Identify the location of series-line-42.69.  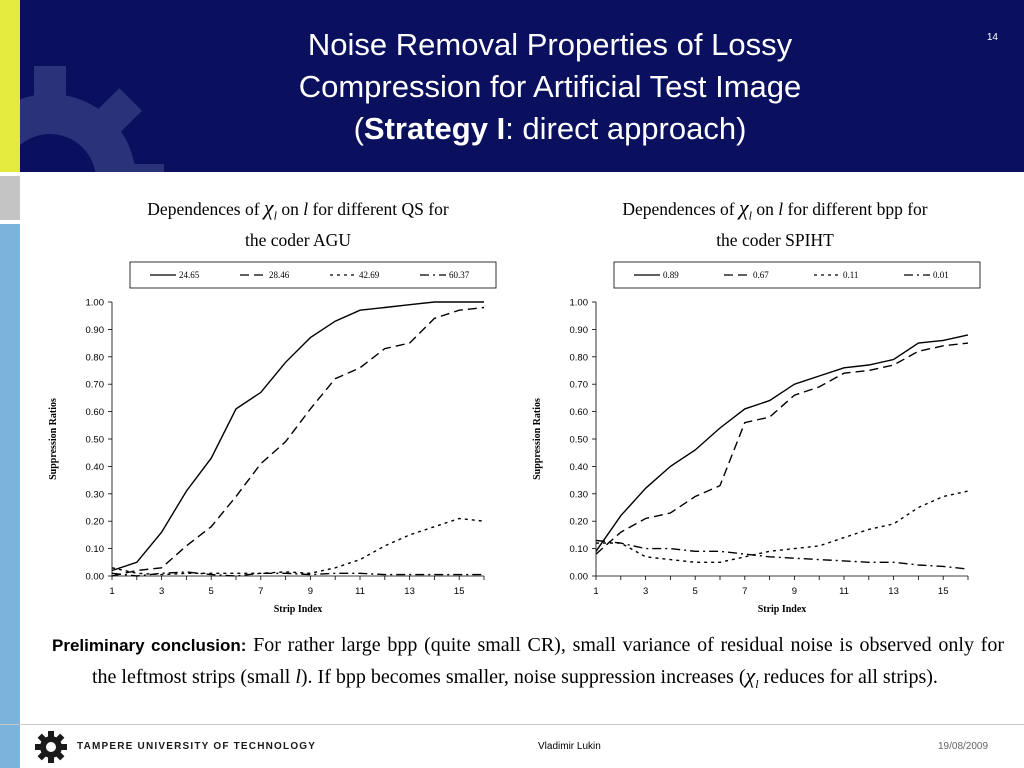
(298, 546).